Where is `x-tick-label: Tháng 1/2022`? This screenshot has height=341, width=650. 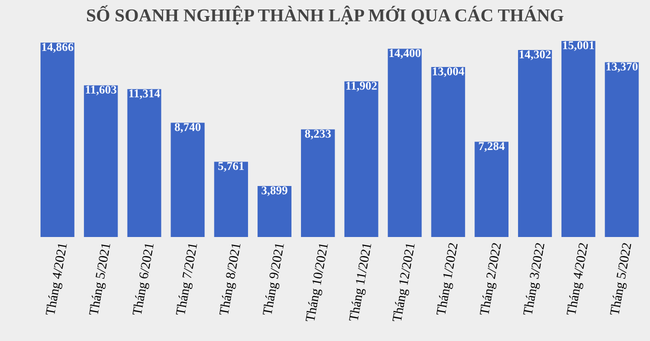 x-tick-label: Tháng 1/2022 is located at coordinates (448, 279).